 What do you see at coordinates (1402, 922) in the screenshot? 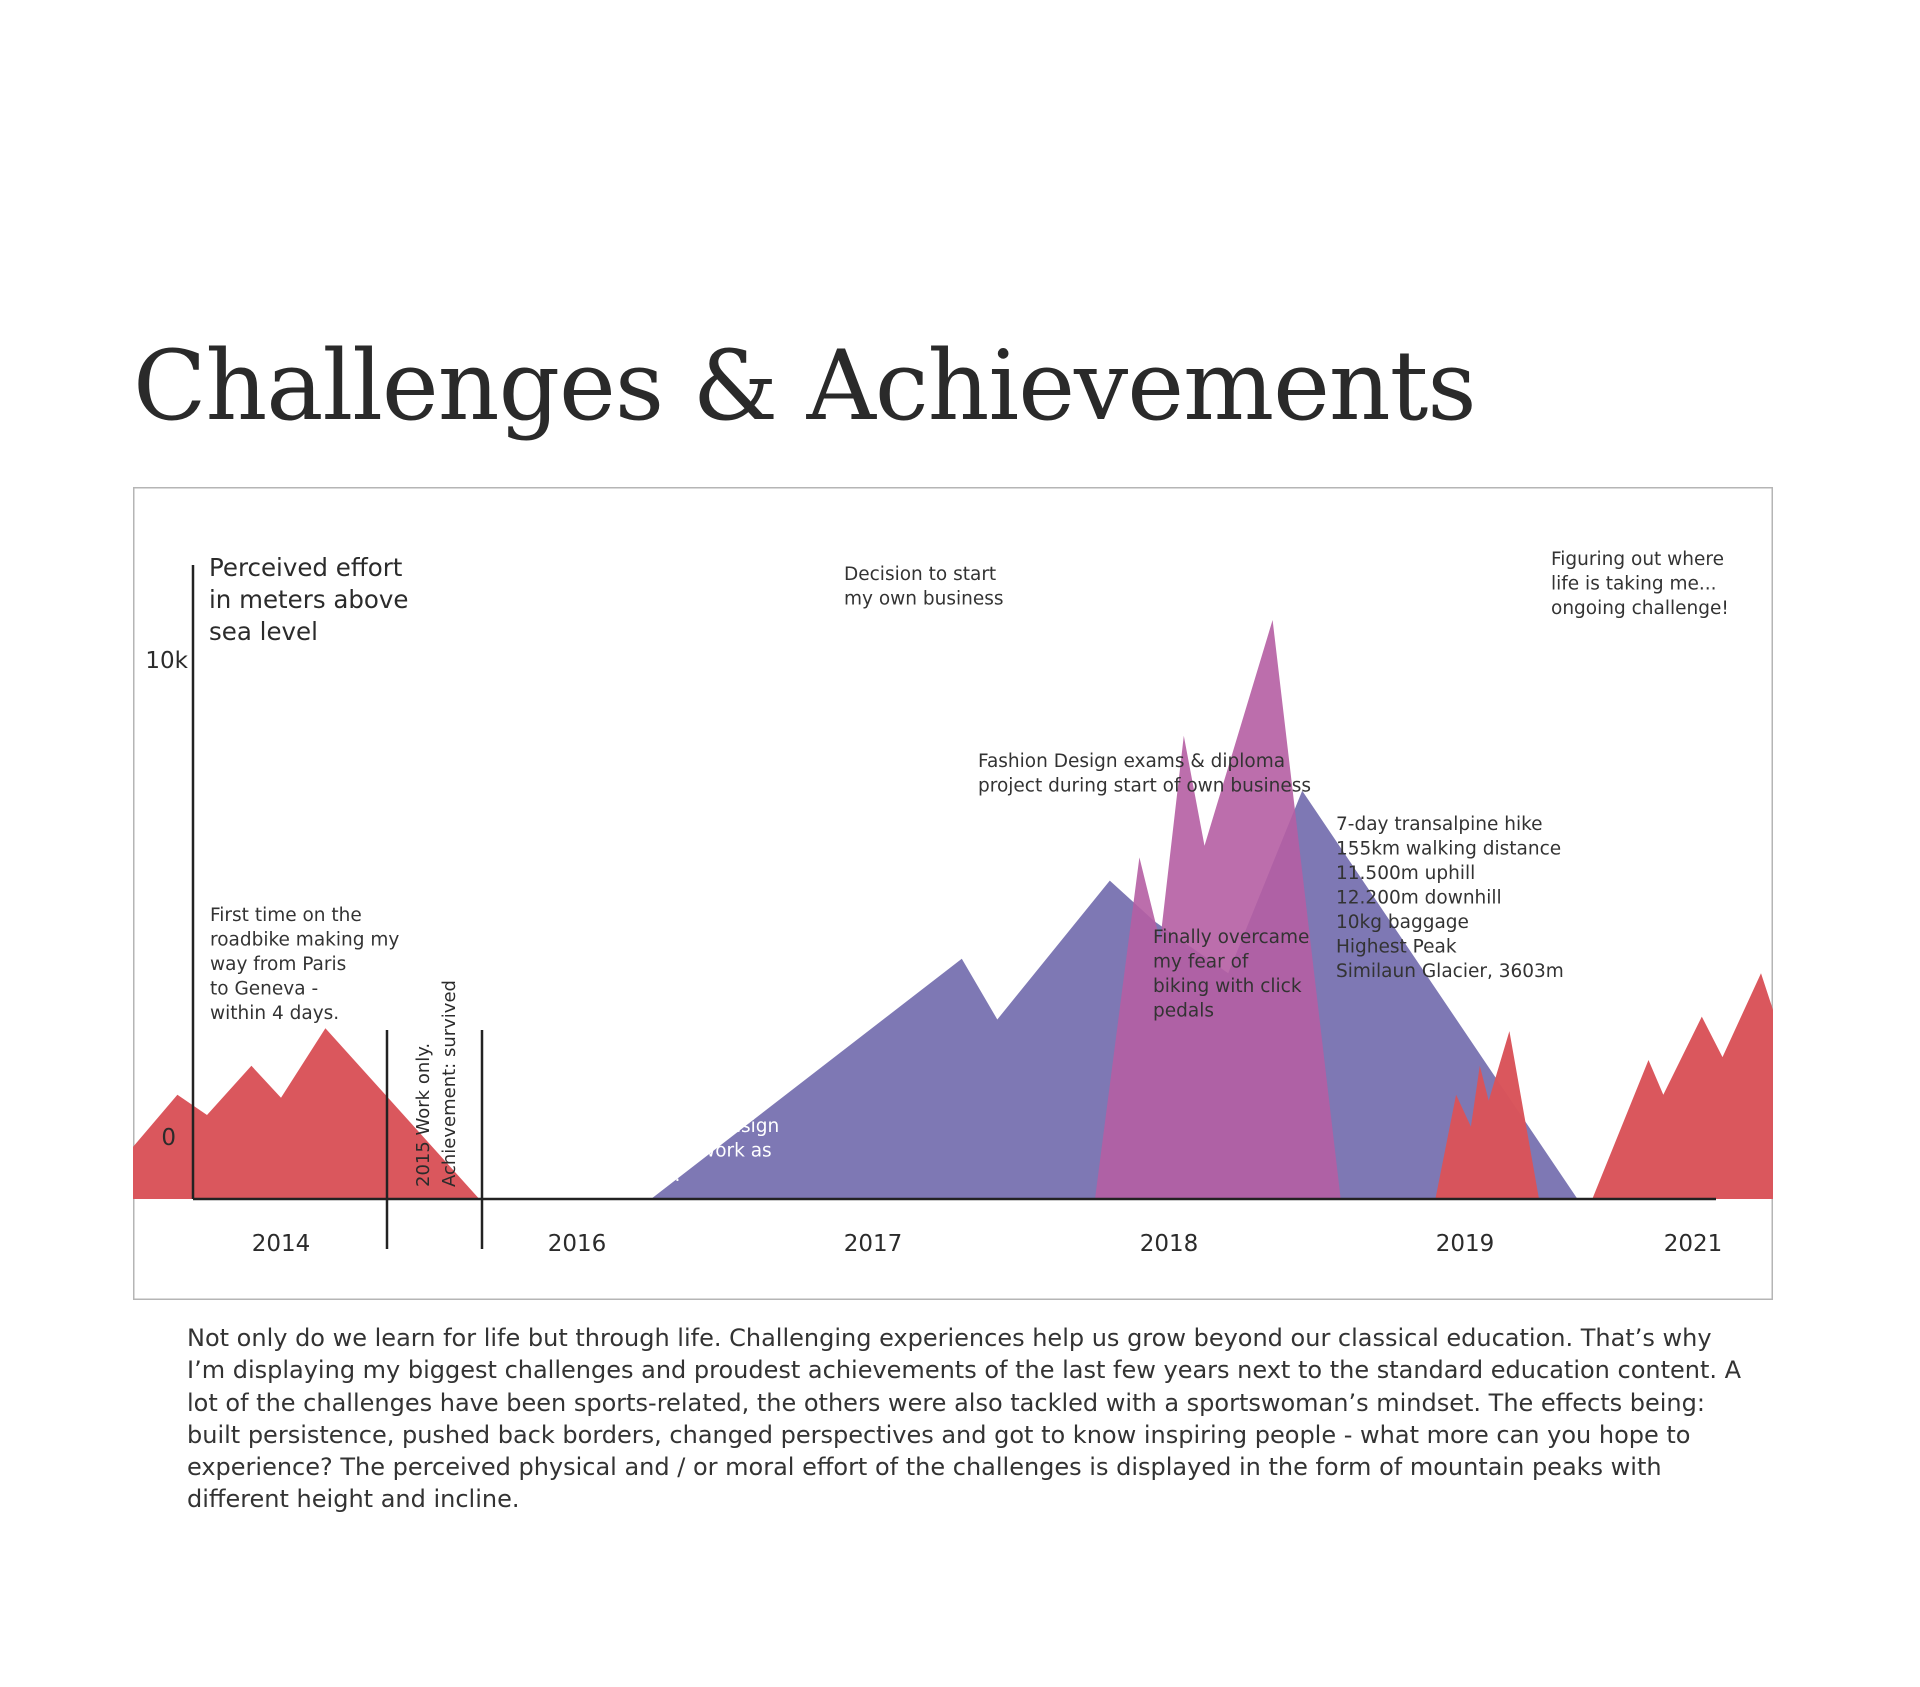
I see `annotation-line: 10kg baggage` at bounding box center [1402, 922].